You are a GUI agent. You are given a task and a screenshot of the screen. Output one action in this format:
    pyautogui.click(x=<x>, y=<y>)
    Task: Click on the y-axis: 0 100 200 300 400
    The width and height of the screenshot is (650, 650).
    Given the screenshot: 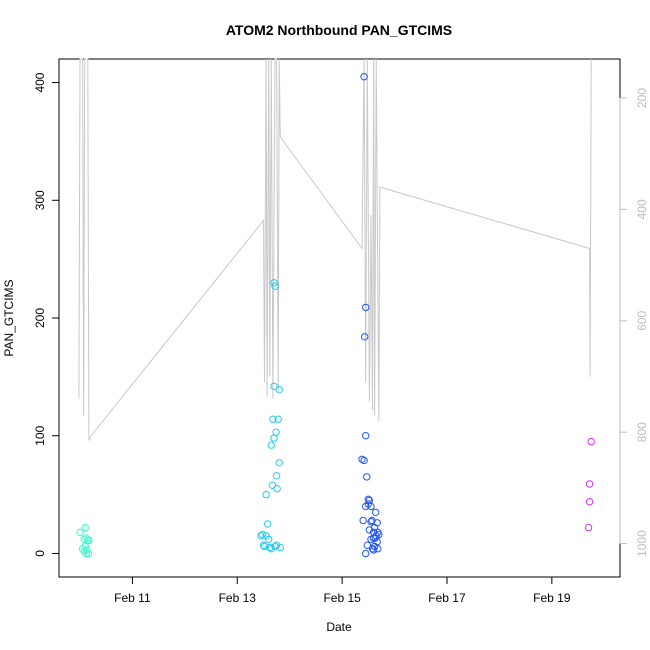 What is the action you would take?
    pyautogui.click(x=46, y=314)
    